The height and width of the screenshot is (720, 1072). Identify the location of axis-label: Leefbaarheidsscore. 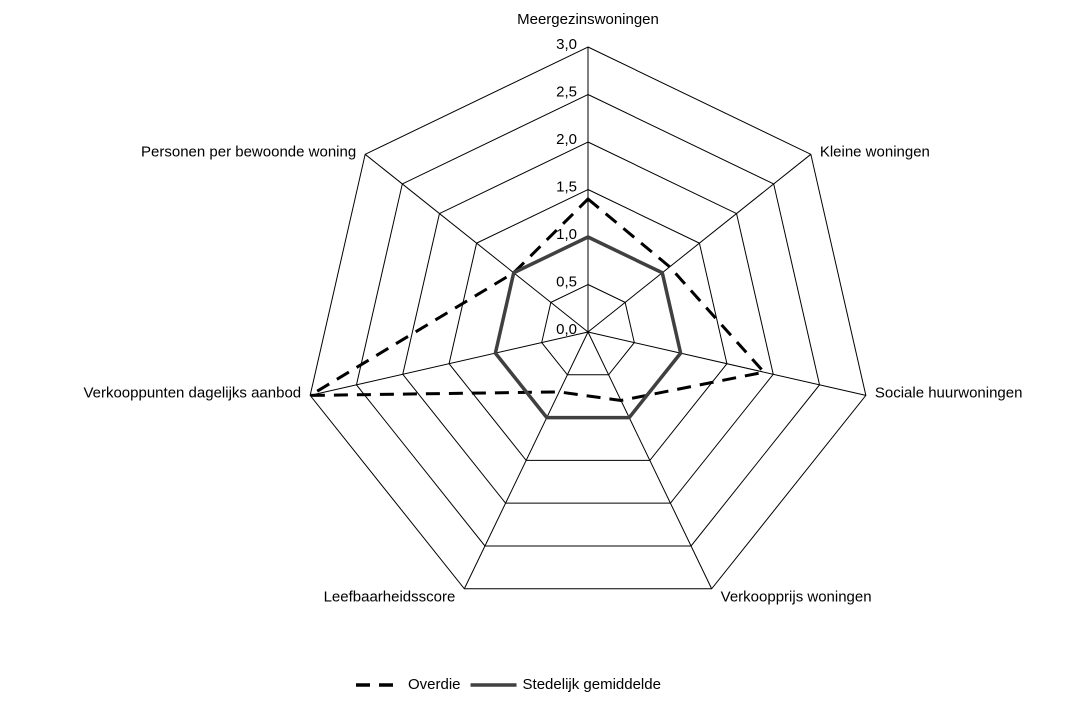
(390, 597).